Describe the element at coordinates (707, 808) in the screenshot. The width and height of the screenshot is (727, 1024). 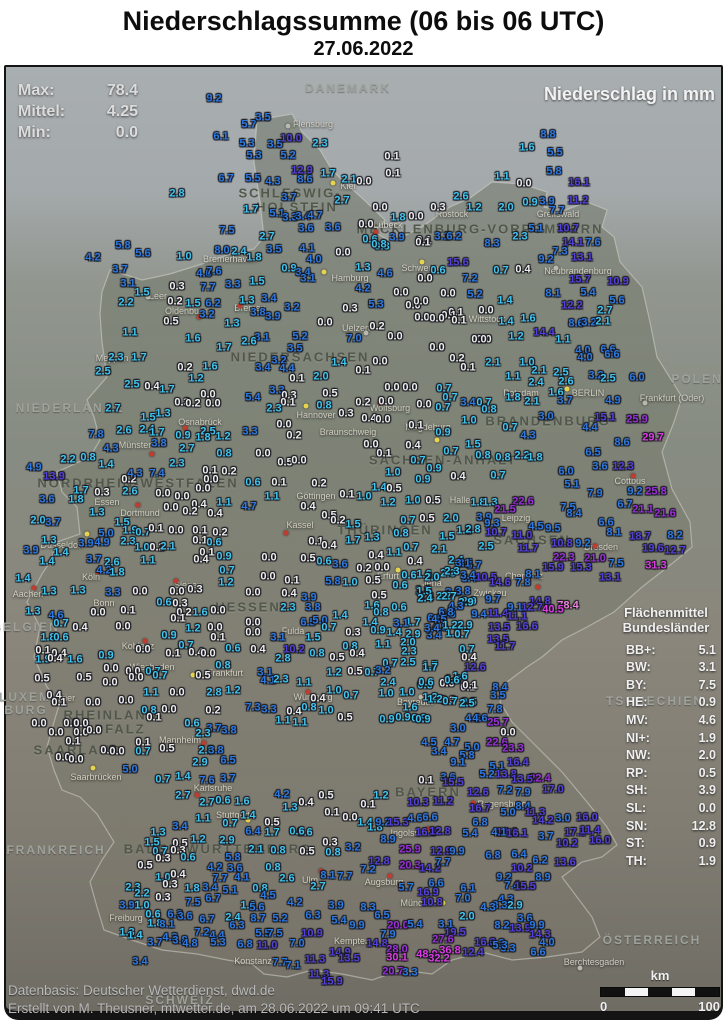
I see `legend-state-value: 0.0` at that location.